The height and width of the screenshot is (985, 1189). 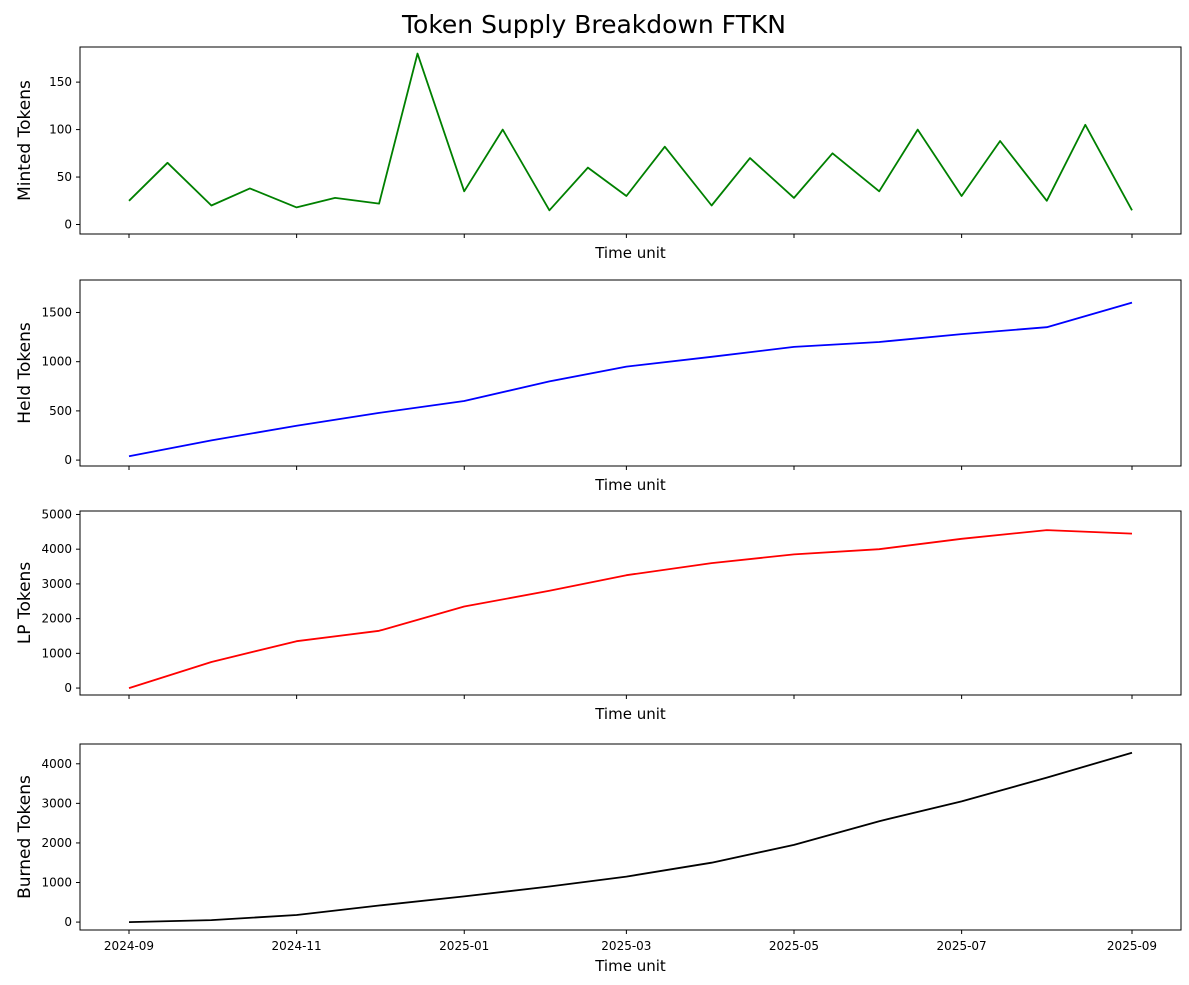 What do you see at coordinates (56, 312) in the screenshot?
I see `y-tick-label: 1500` at bounding box center [56, 312].